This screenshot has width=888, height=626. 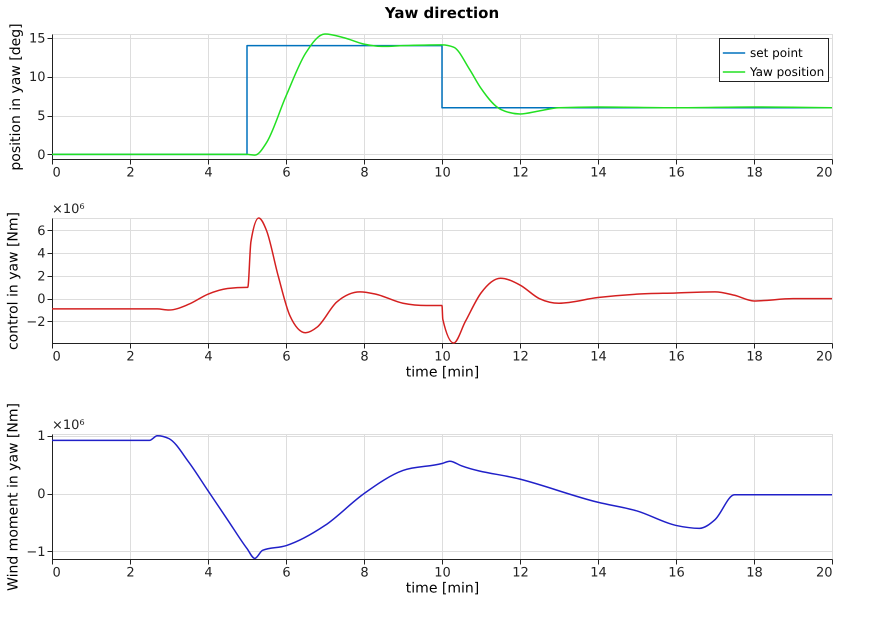 What do you see at coordinates (442, 13) in the screenshot?
I see `chart-title: Yaw direction` at bounding box center [442, 13].